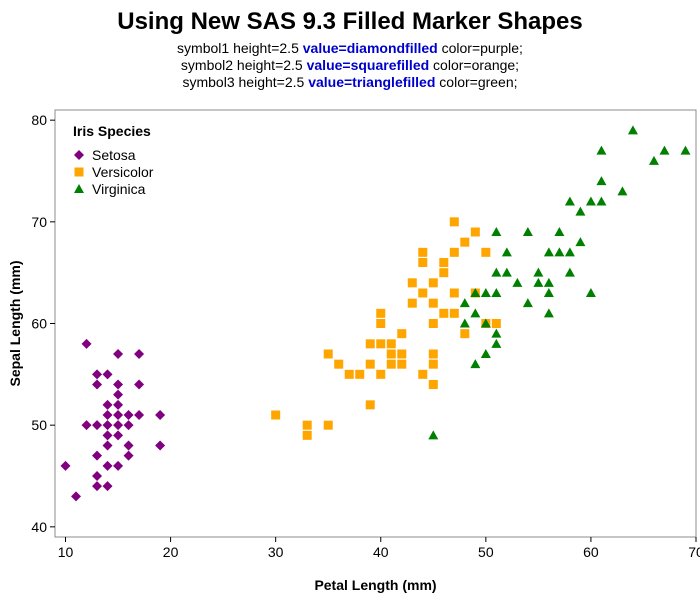 Image resolution: width=700 pixels, height=600 pixels. Describe the element at coordinates (245, 82) in the screenshot. I see `subtitle-line-3-pre: symbol3 height=2.5` at that location.